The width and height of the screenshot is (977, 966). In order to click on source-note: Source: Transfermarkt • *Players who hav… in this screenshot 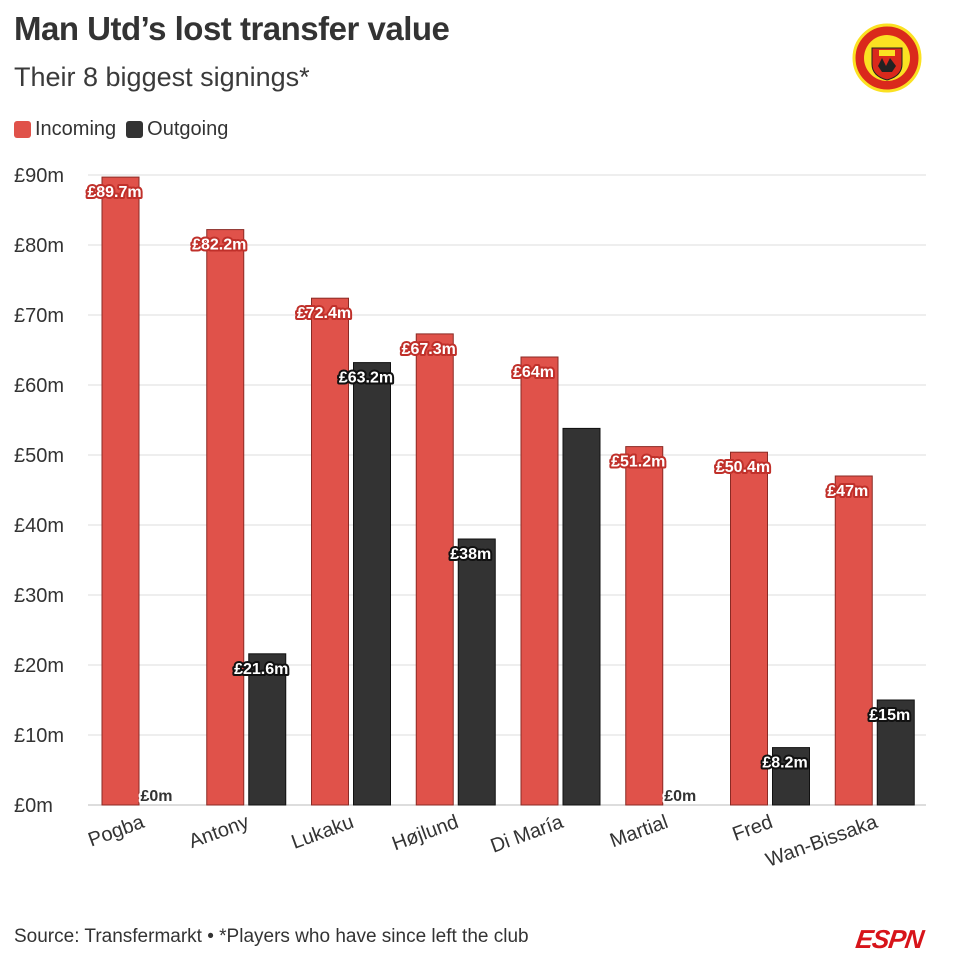, I will do `click(271, 936)`.